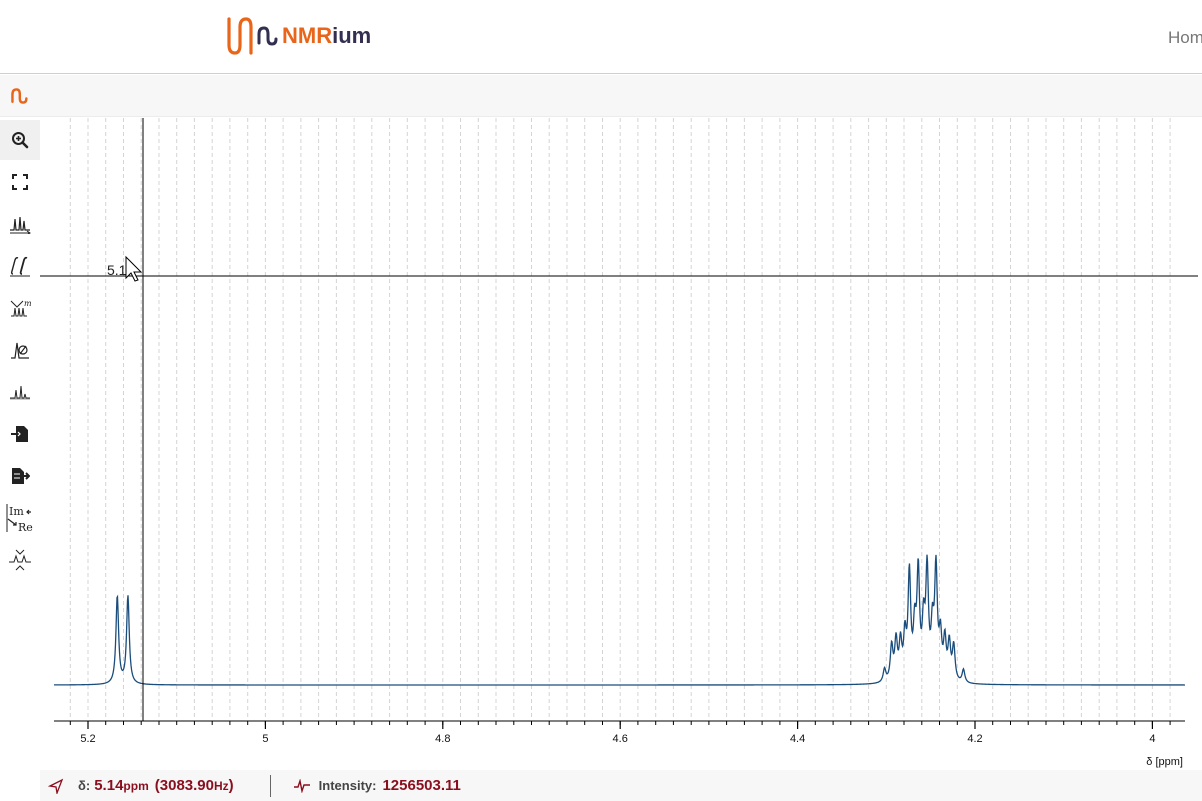 This screenshot has height=801, width=1202. I want to click on x-tick-label: 4, so click(1152, 739).